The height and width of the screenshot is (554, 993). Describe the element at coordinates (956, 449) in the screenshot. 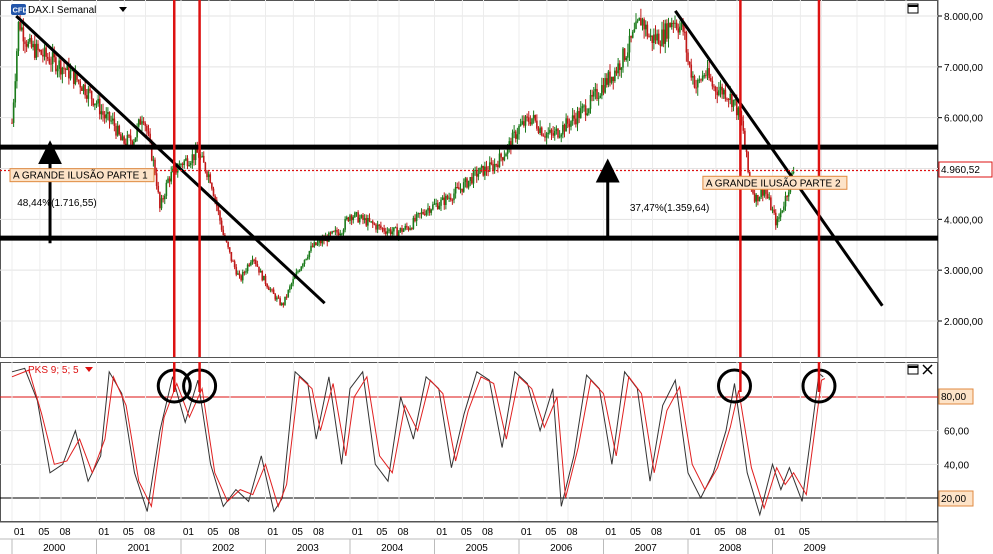

I see `oscillator-axis: 40,00 60,00` at that location.